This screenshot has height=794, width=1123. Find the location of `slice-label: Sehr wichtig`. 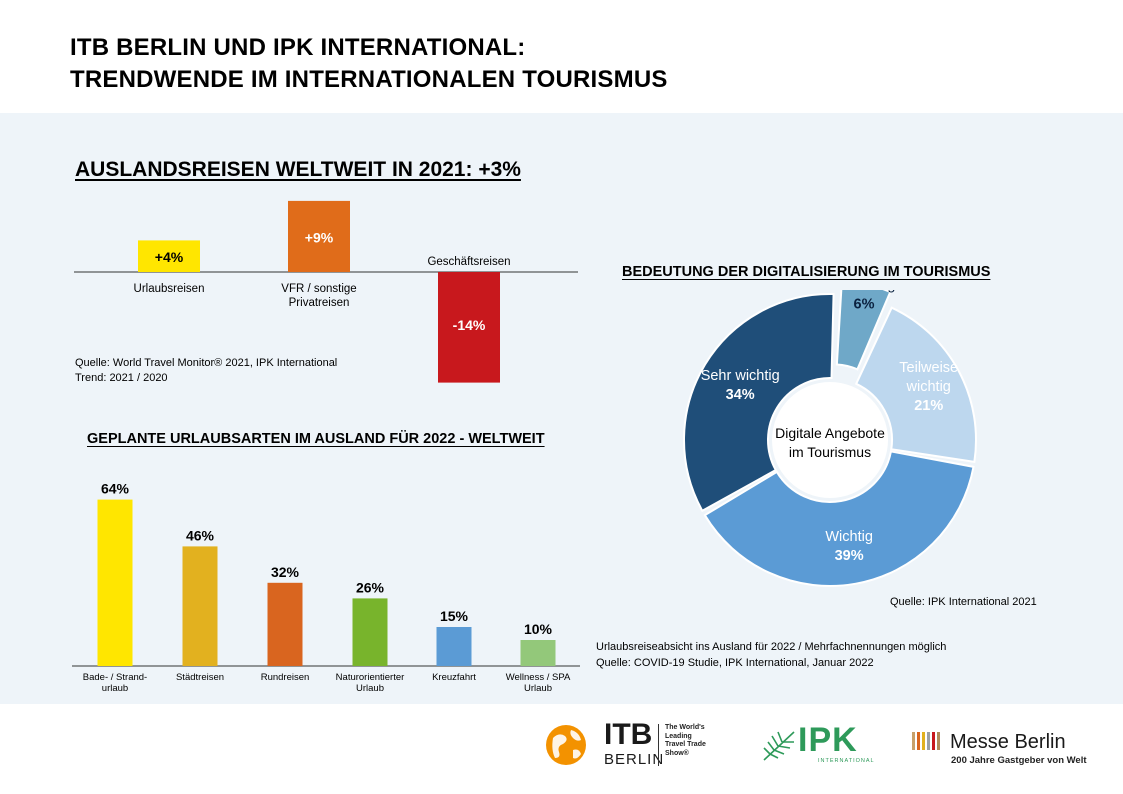

slice-label: Sehr wichtig is located at coordinates (740, 376).